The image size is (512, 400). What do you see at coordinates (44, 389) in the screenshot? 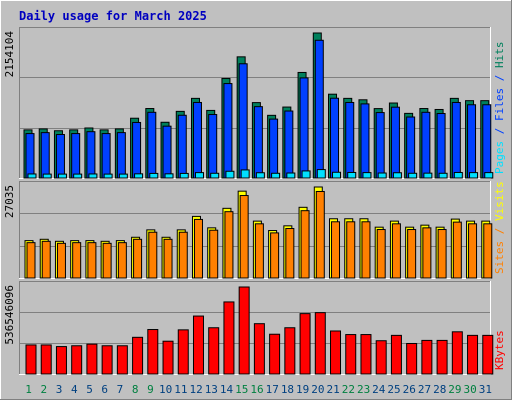
I see `day-tick-label: 2` at bounding box center [44, 389].